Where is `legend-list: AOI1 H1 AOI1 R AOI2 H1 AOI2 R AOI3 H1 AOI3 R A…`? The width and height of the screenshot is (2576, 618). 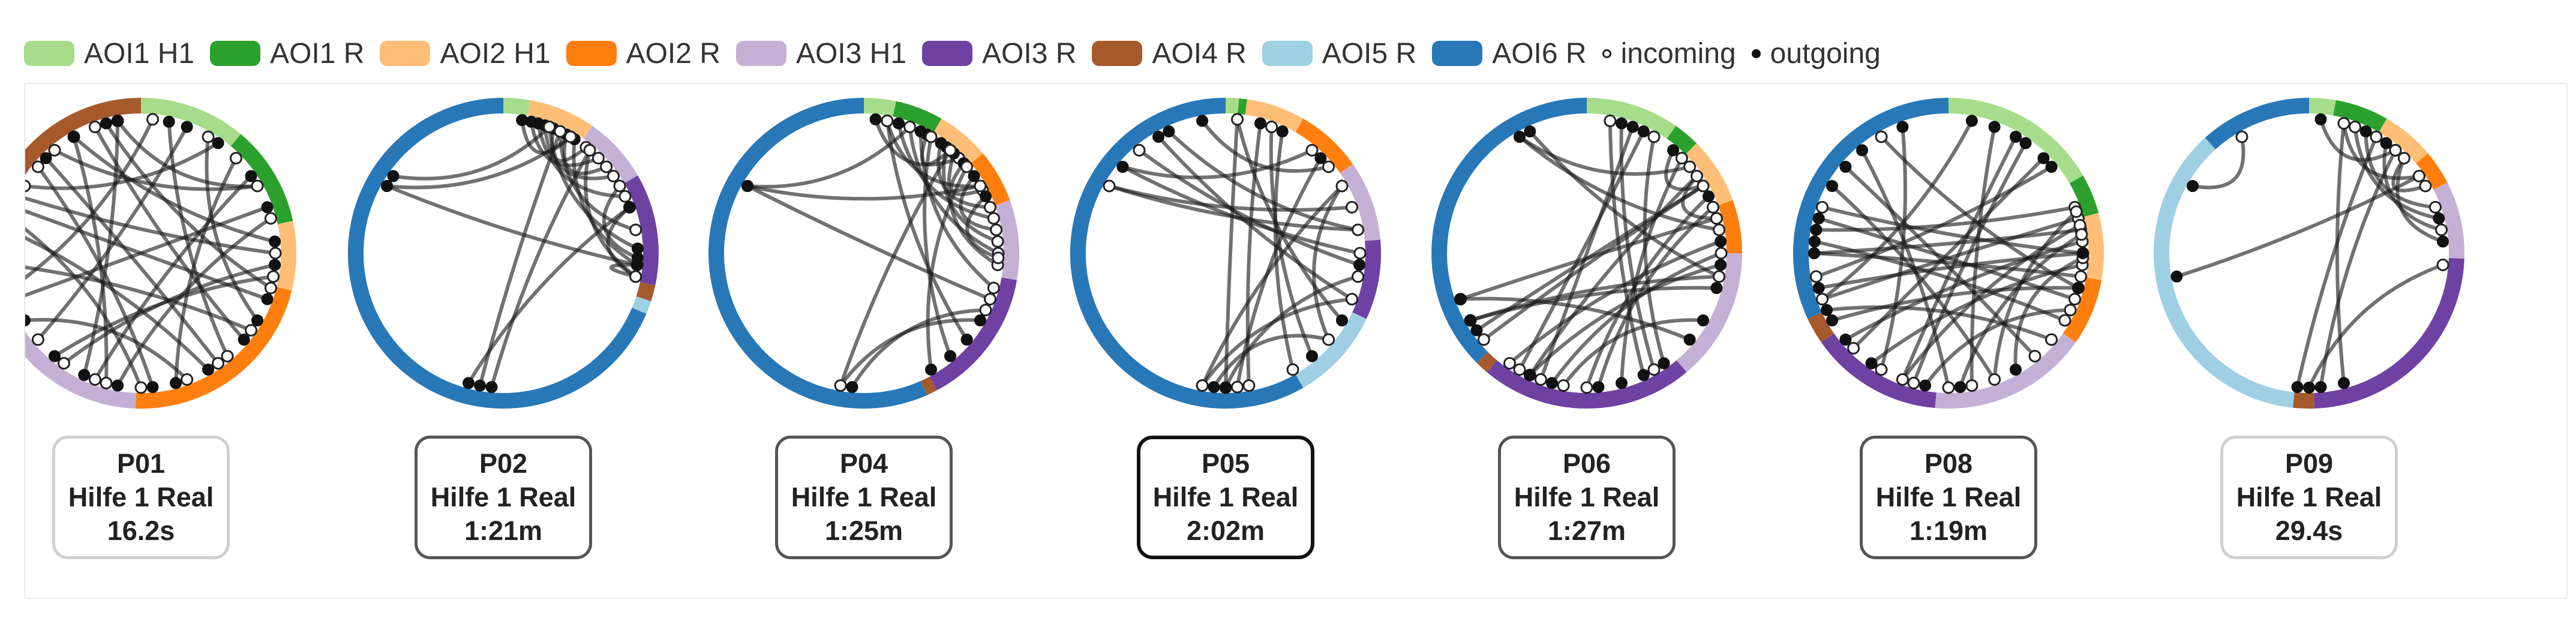
legend-list: AOI1 H1 AOI1 R AOI2 H1 AOI2 R AOI3 H1 AOI3 R A… is located at coordinates (960, 53).